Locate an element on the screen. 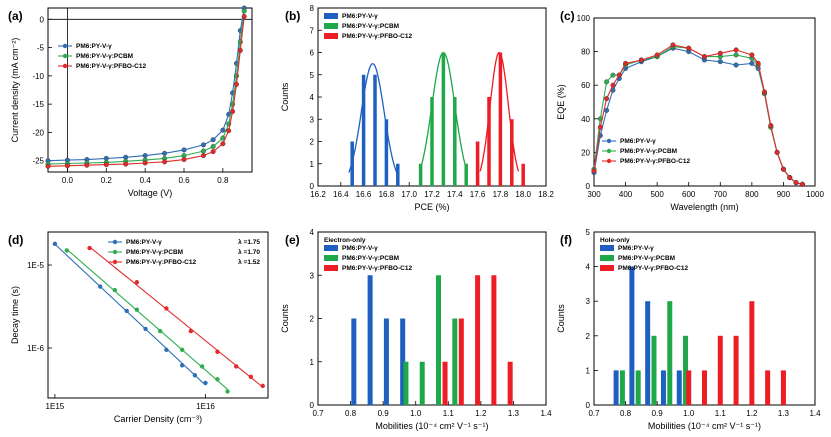 The height and width of the screenshot is (437, 831). x-axis-label: Carrier Density (cm⁻³) is located at coordinates (158, 419).